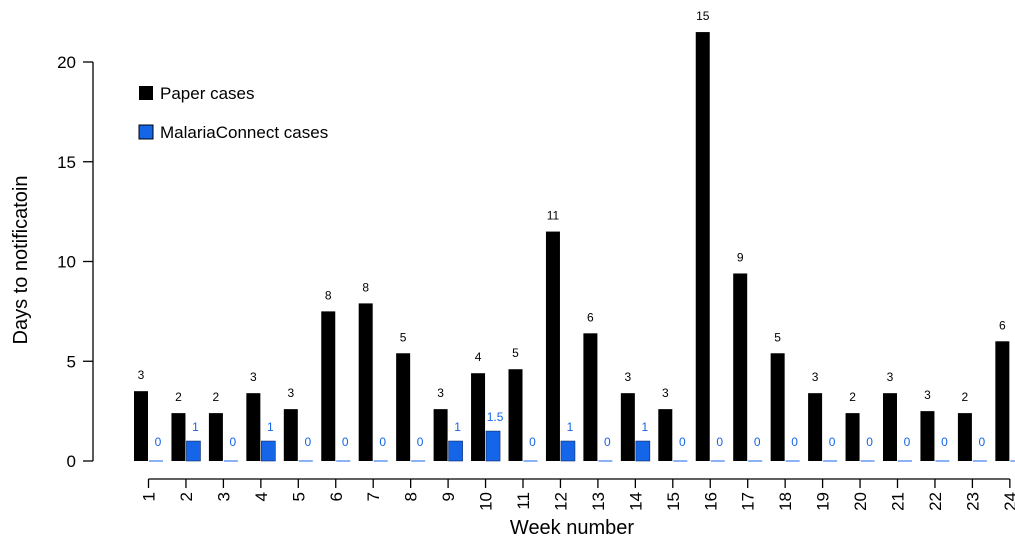 This screenshot has height=540, width=1015. Describe the element at coordinates (146, 132) in the screenshot. I see `legend-swatch-malariaconnect` at that location.